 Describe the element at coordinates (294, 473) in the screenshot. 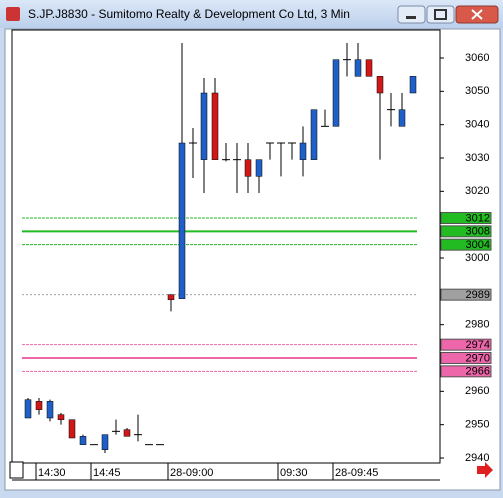

I see `x-tick-label: 09:30` at that location.